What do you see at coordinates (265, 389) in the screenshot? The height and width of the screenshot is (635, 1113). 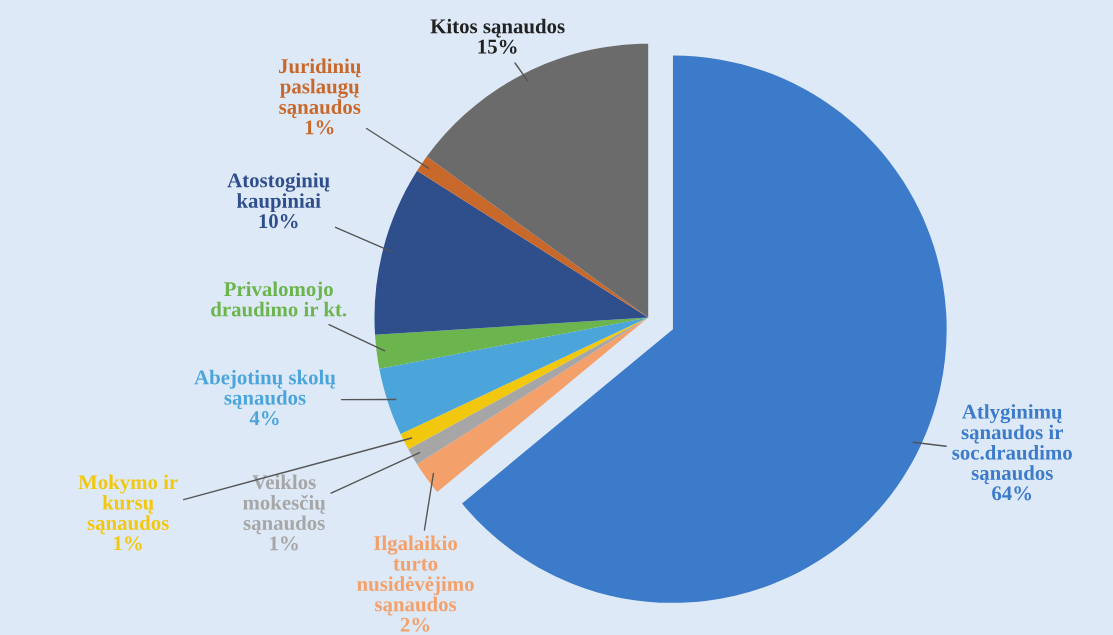 I see `slice-label: Abejotinų skolų sąnaudos` at bounding box center [265, 389].